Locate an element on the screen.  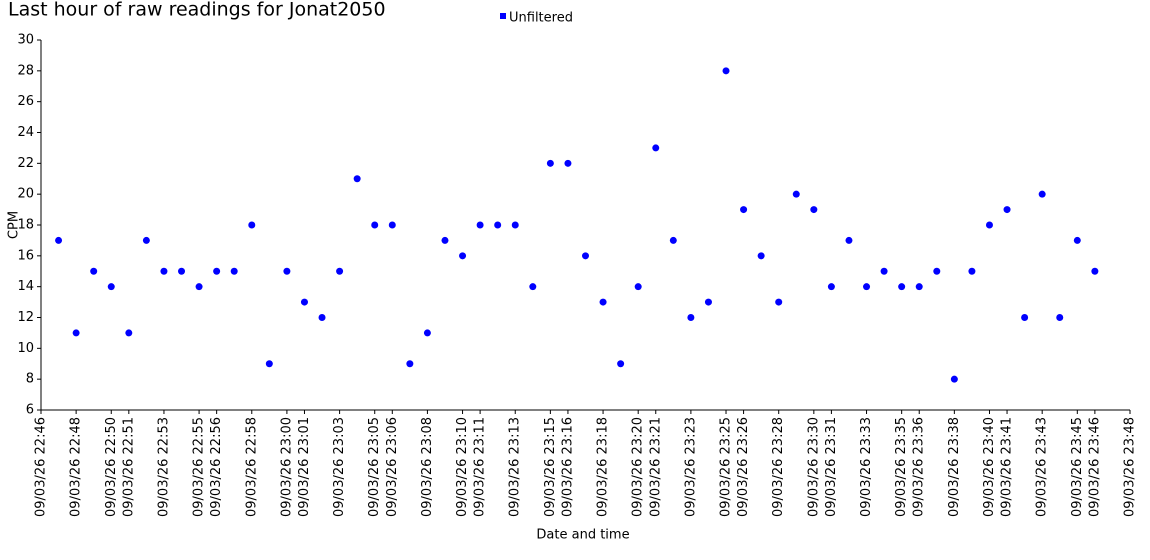
x-tick-label: 09/03/26 23:15 is located at coordinates (550, 467).